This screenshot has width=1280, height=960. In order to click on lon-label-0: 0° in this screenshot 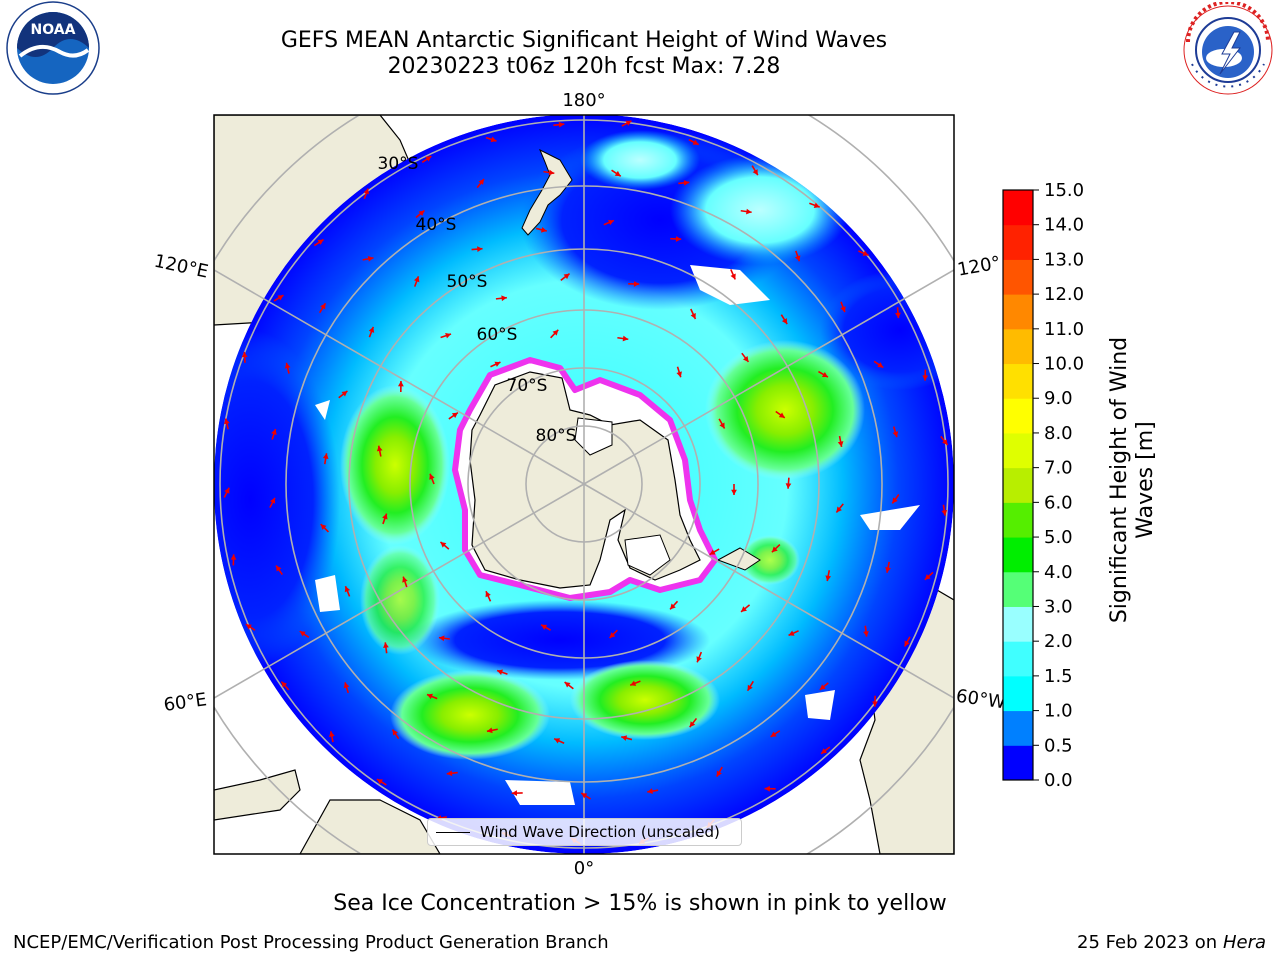, I will do `click(584, 868)`.